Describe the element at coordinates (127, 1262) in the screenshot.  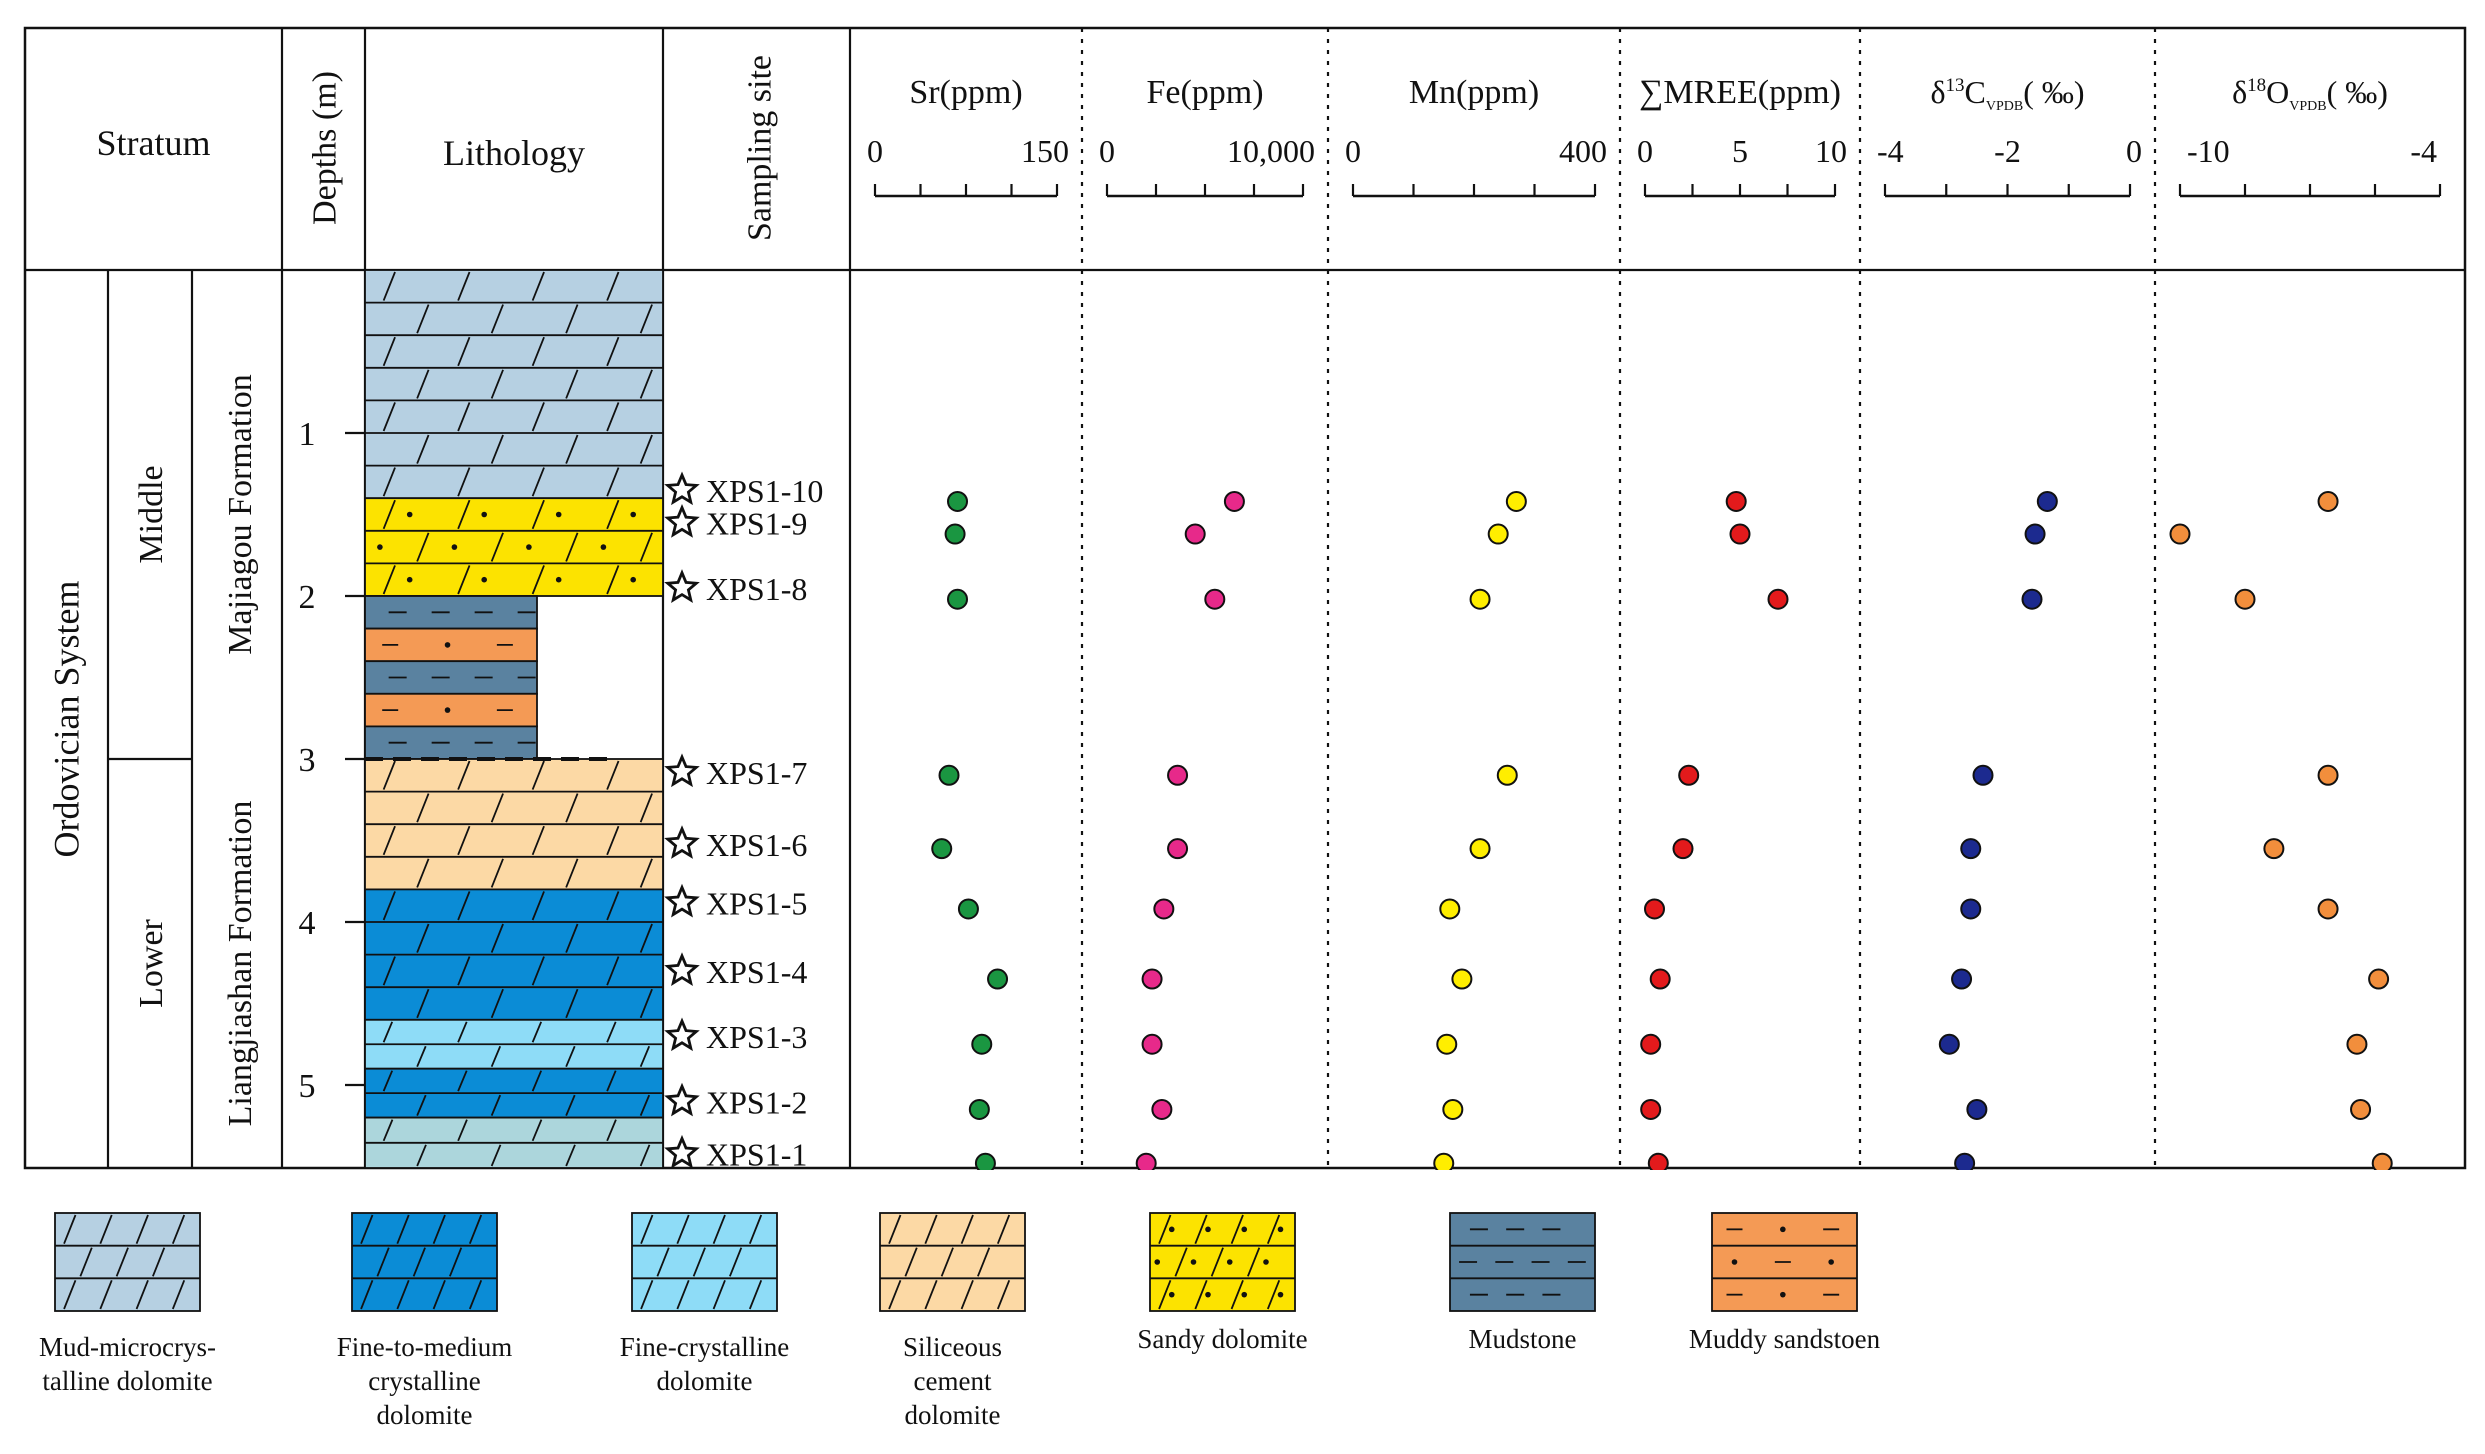
I see `legend-swatch-mud-micro` at that location.